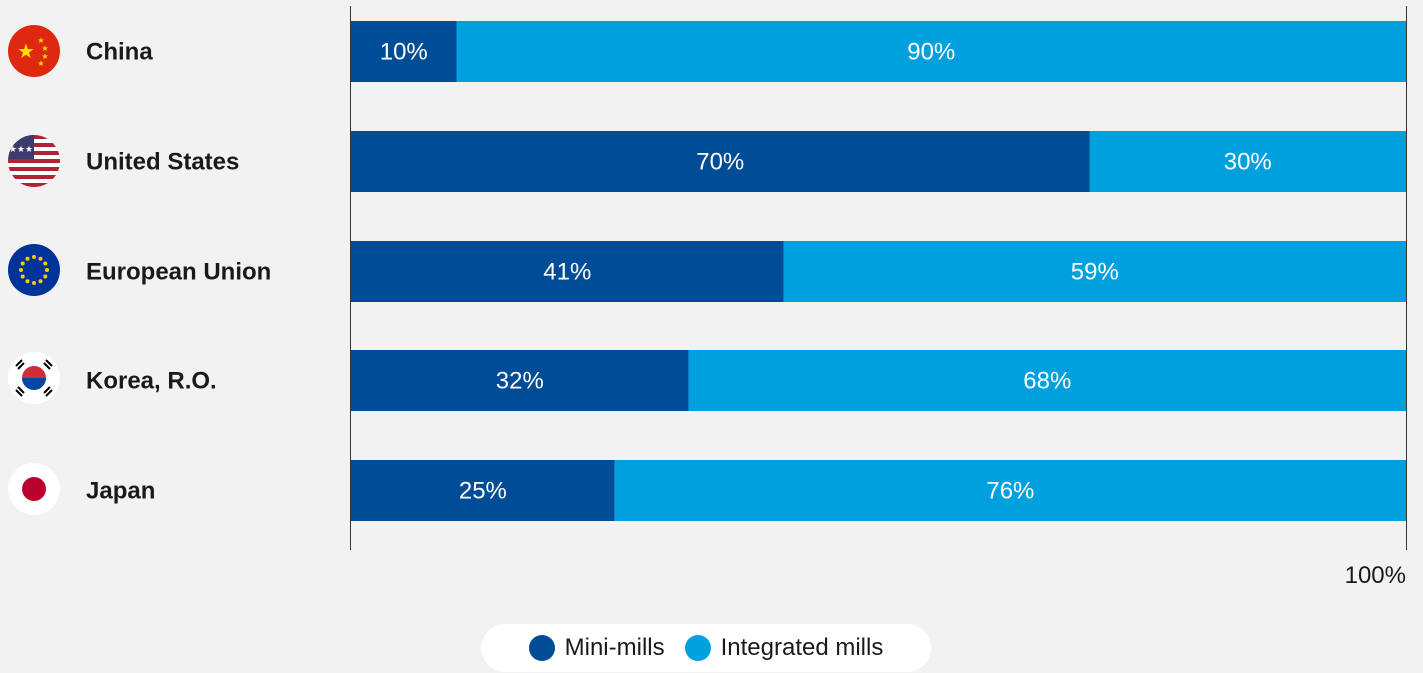 Image resolution: width=1423 pixels, height=673 pixels. What do you see at coordinates (802, 647) in the screenshot?
I see `legend-label: Integrated mills` at bounding box center [802, 647].